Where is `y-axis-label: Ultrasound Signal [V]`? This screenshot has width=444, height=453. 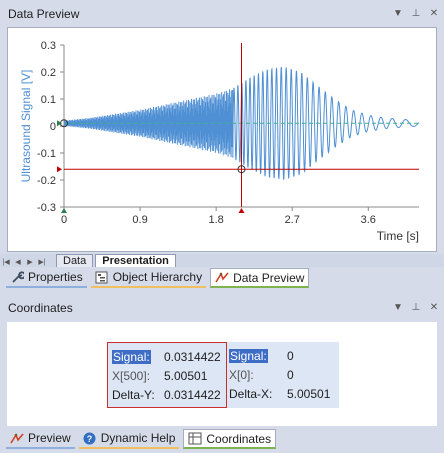
y-axis-label: Ultrasound Signal [V] is located at coordinates (26, 126).